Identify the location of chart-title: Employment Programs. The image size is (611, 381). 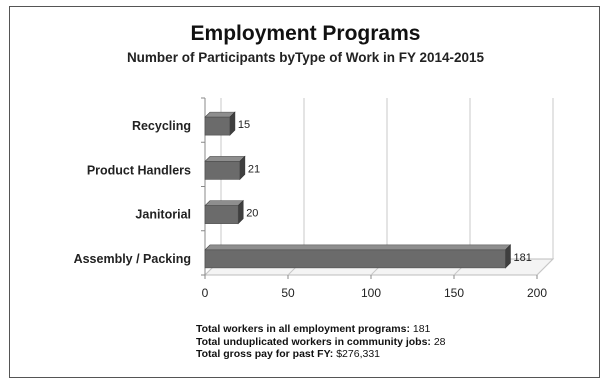
(305, 33).